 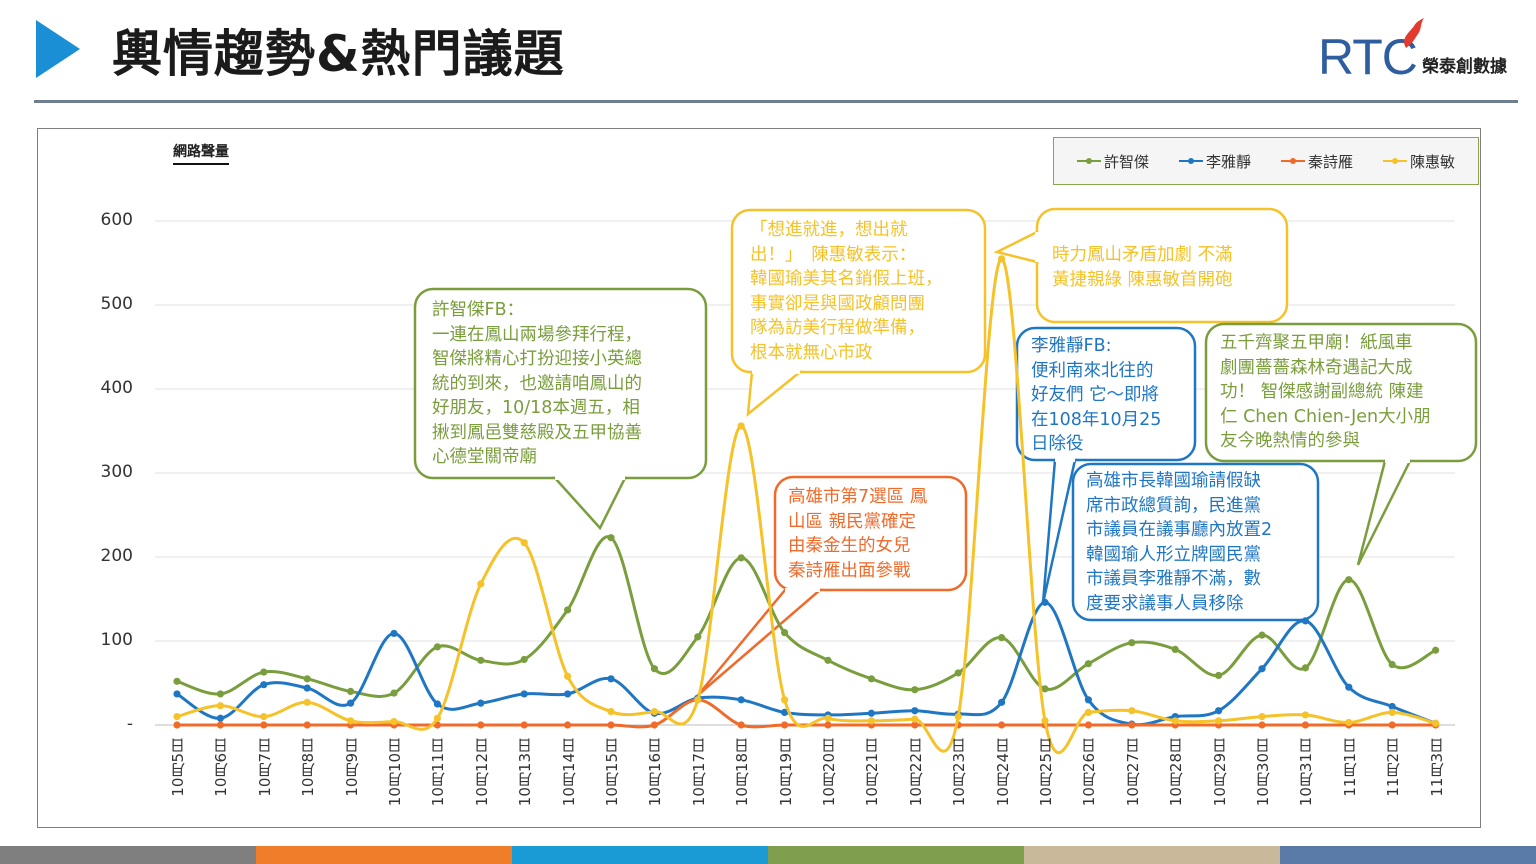 What do you see at coordinates (959, 772) in the screenshot?
I see `x-tick-label: 10月23日` at bounding box center [959, 772].